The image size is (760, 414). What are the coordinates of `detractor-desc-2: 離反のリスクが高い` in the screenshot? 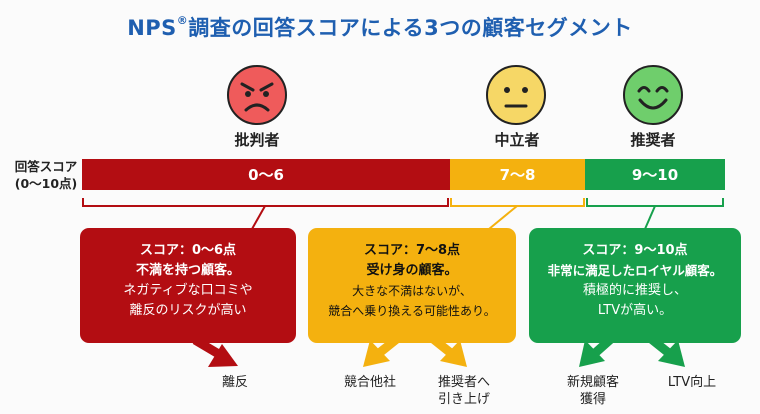 It's located at (188, 310).